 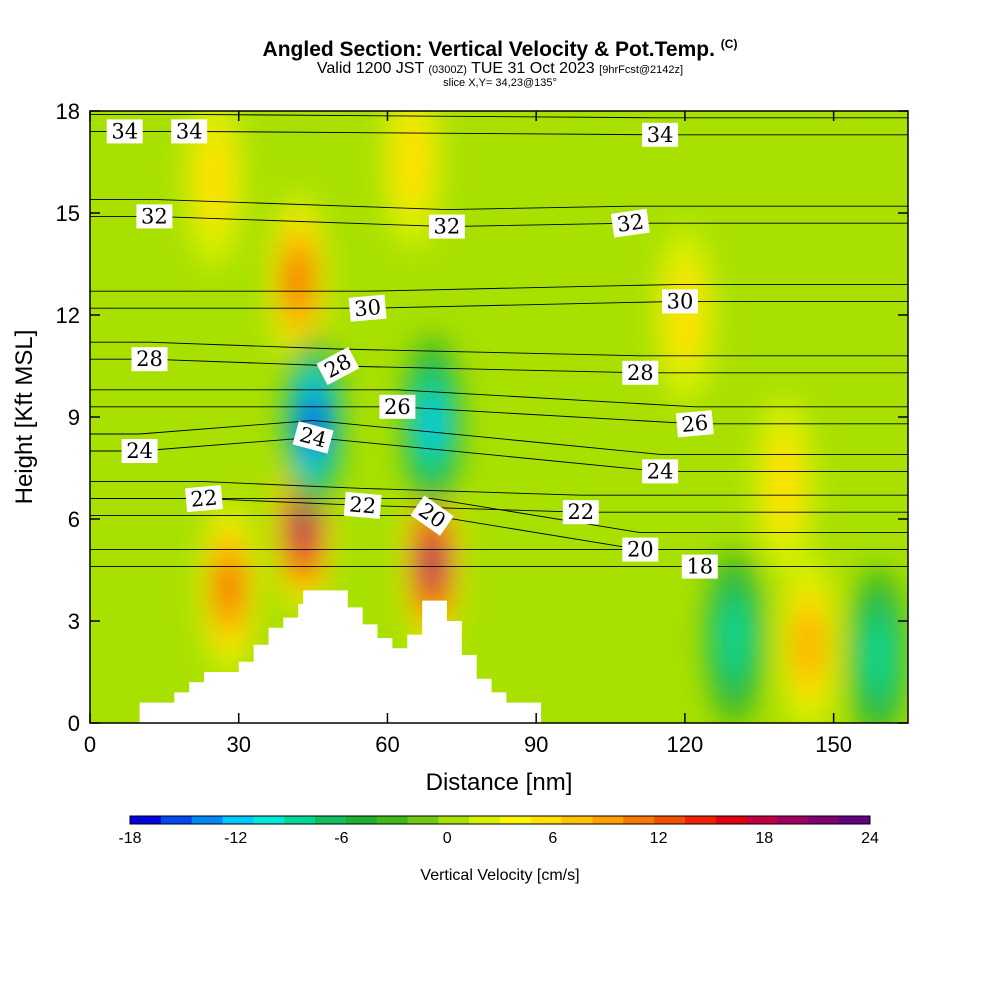 I want to click on colorbar-tick-label: 6, so click(x=552, y=838).